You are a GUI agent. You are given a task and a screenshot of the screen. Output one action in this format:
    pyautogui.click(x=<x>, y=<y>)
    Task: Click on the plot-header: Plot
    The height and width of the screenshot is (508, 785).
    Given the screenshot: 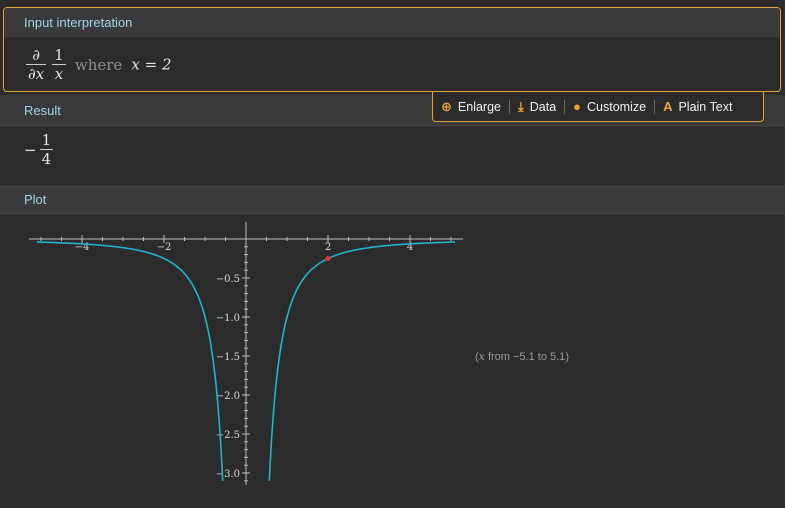 What is the action you would take?
    pyautogui.click(x=392, y=200)
    